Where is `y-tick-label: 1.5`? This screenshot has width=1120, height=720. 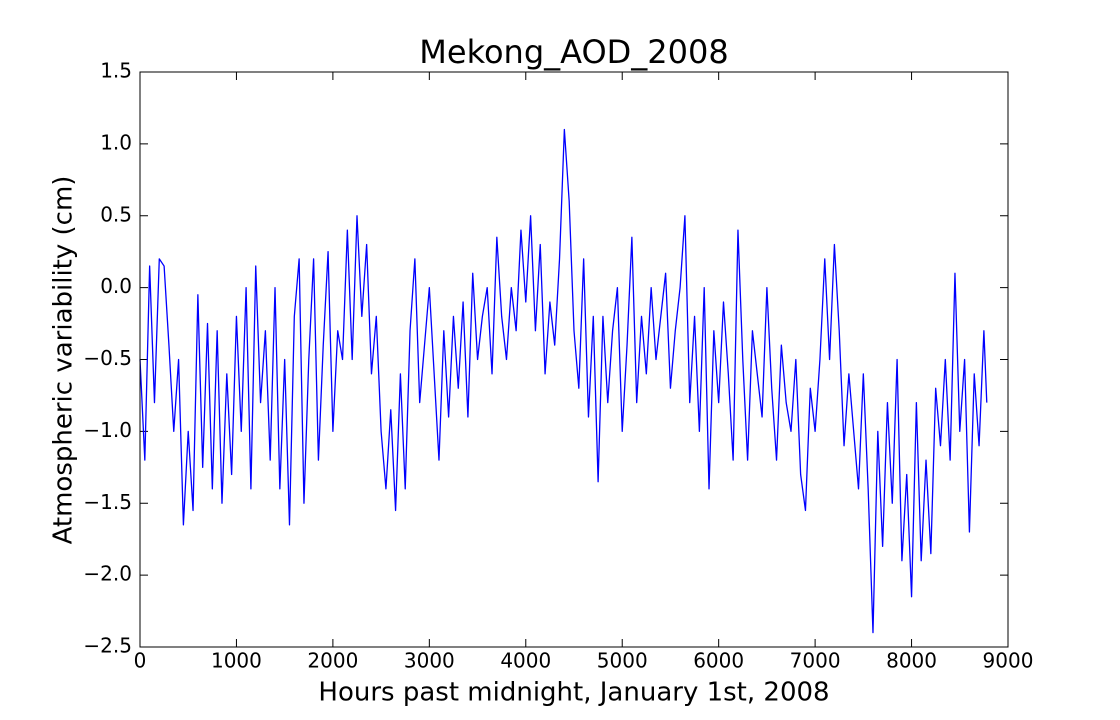 y-tick-label: 1.5 is located at coordinates (116, 71).